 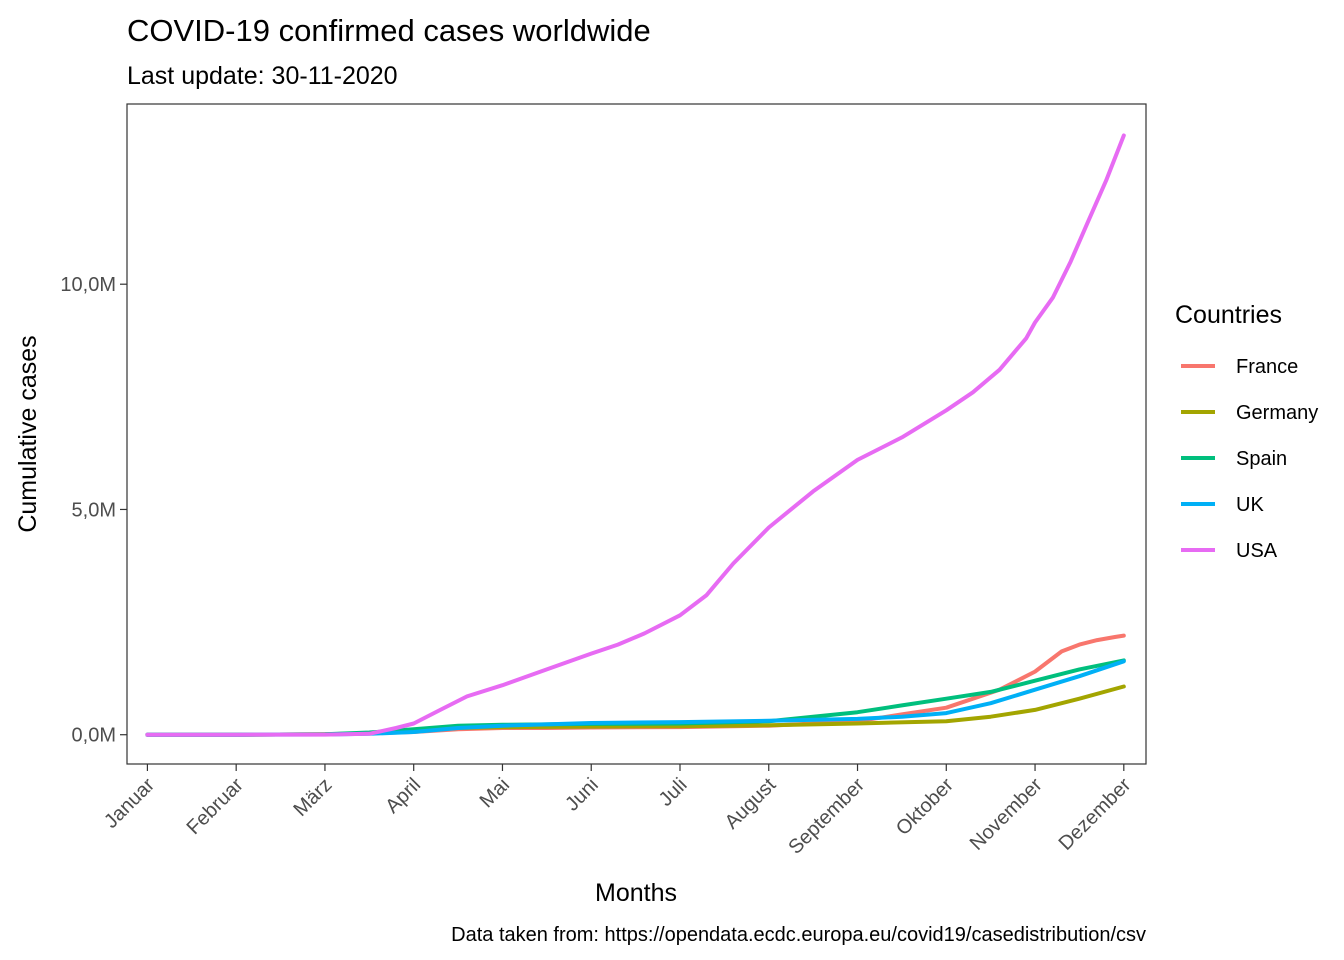 What do you see at coordinates (1095, 814) in the screenshot?
I see `x-tick-label: Dezember` at bounding box center [1095, 814].